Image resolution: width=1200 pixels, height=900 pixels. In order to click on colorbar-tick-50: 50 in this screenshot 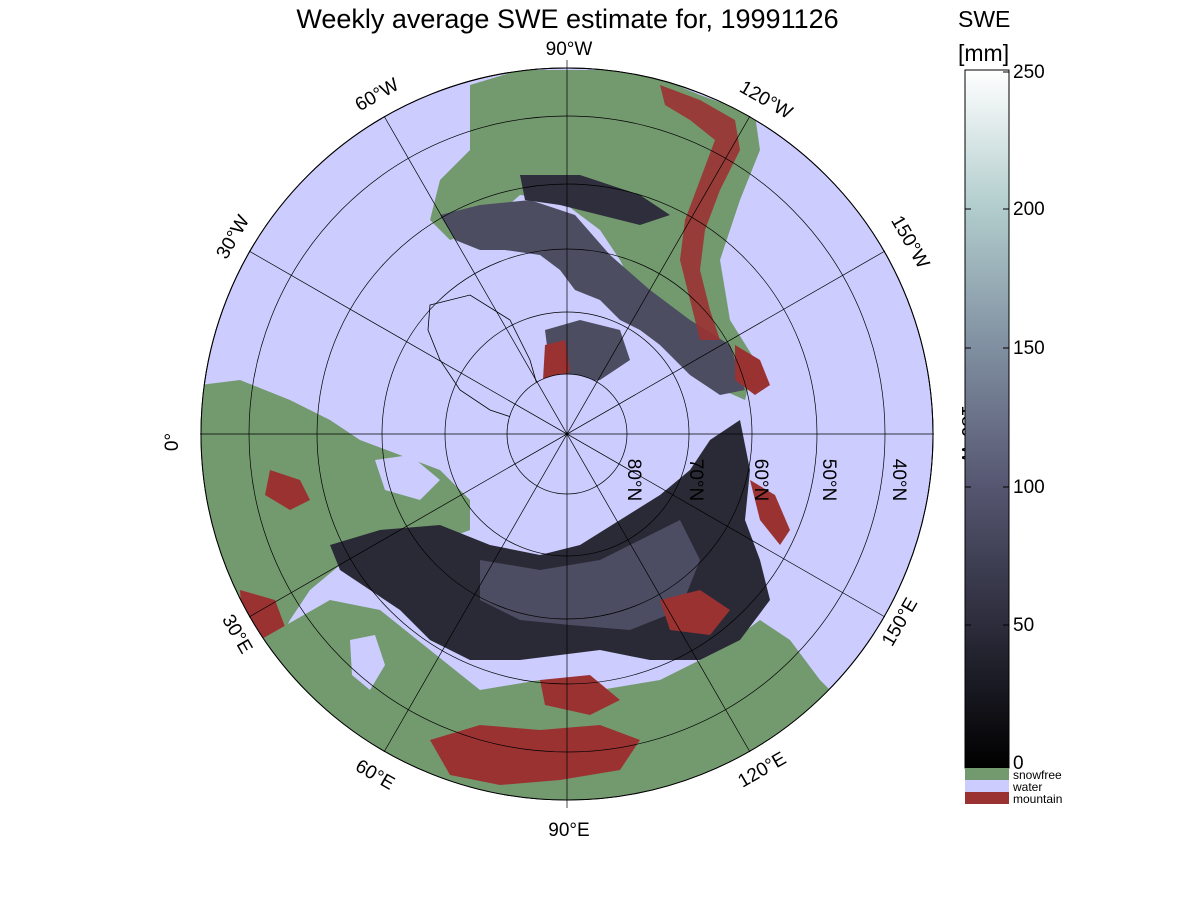, I will do `click(1024, 625)`.